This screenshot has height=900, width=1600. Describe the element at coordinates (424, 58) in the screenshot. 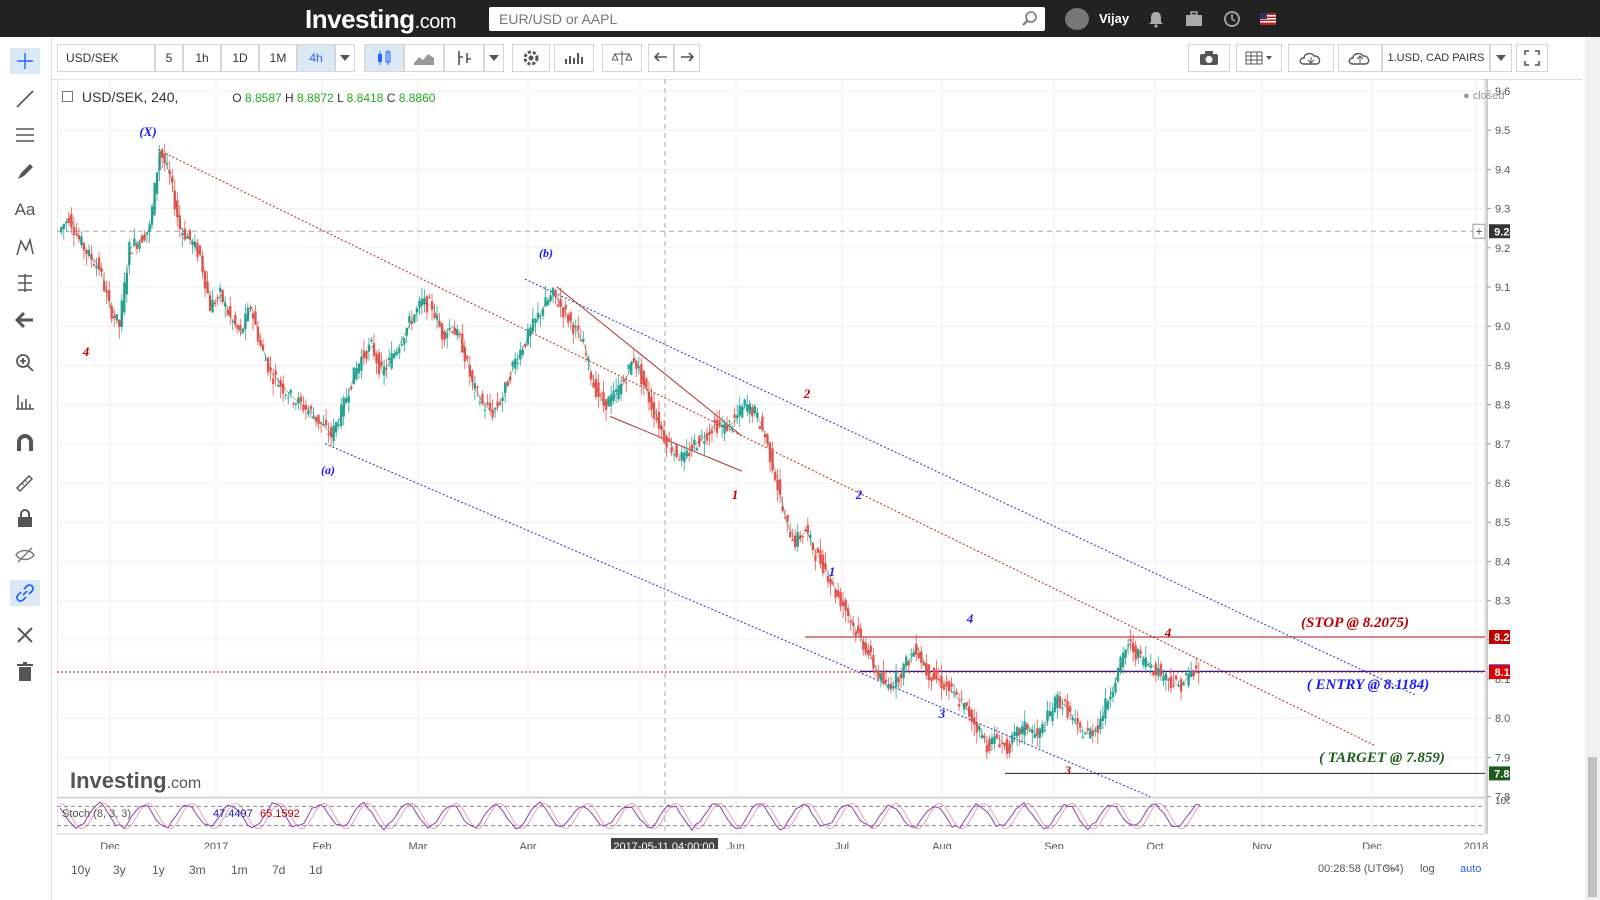

I see `compare-button` at that location.